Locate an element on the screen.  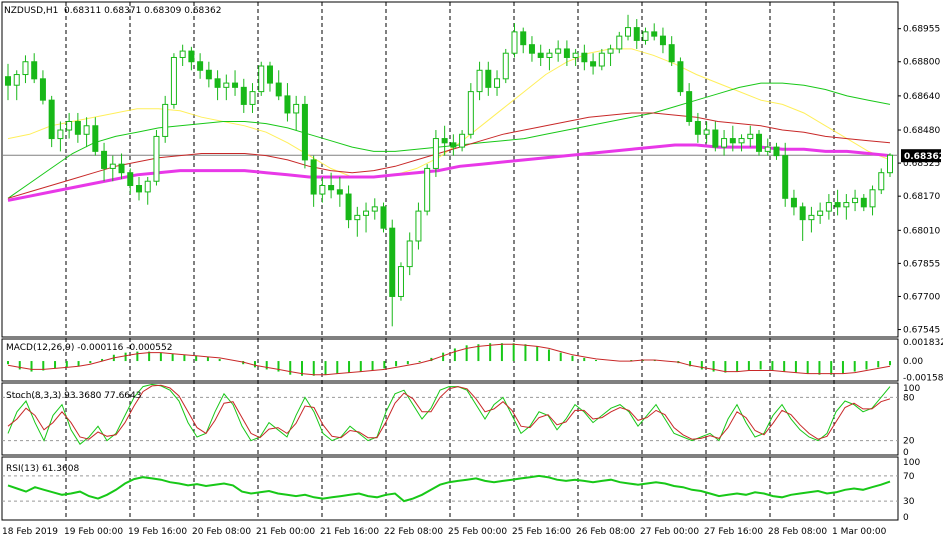
y-tick-label: 0.68325 is located at coordinates (921, 164).